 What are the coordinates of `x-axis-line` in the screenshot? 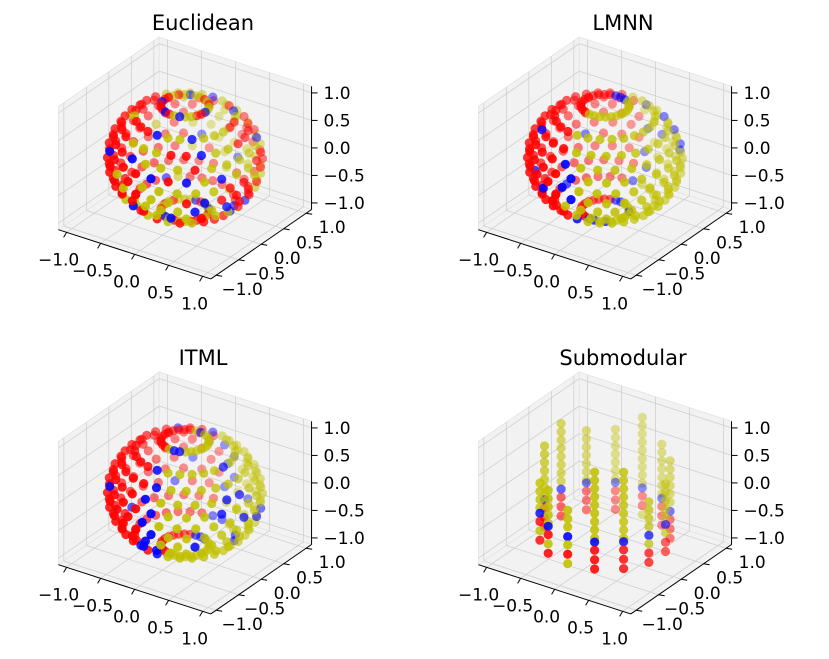 It's located at (134, 254).